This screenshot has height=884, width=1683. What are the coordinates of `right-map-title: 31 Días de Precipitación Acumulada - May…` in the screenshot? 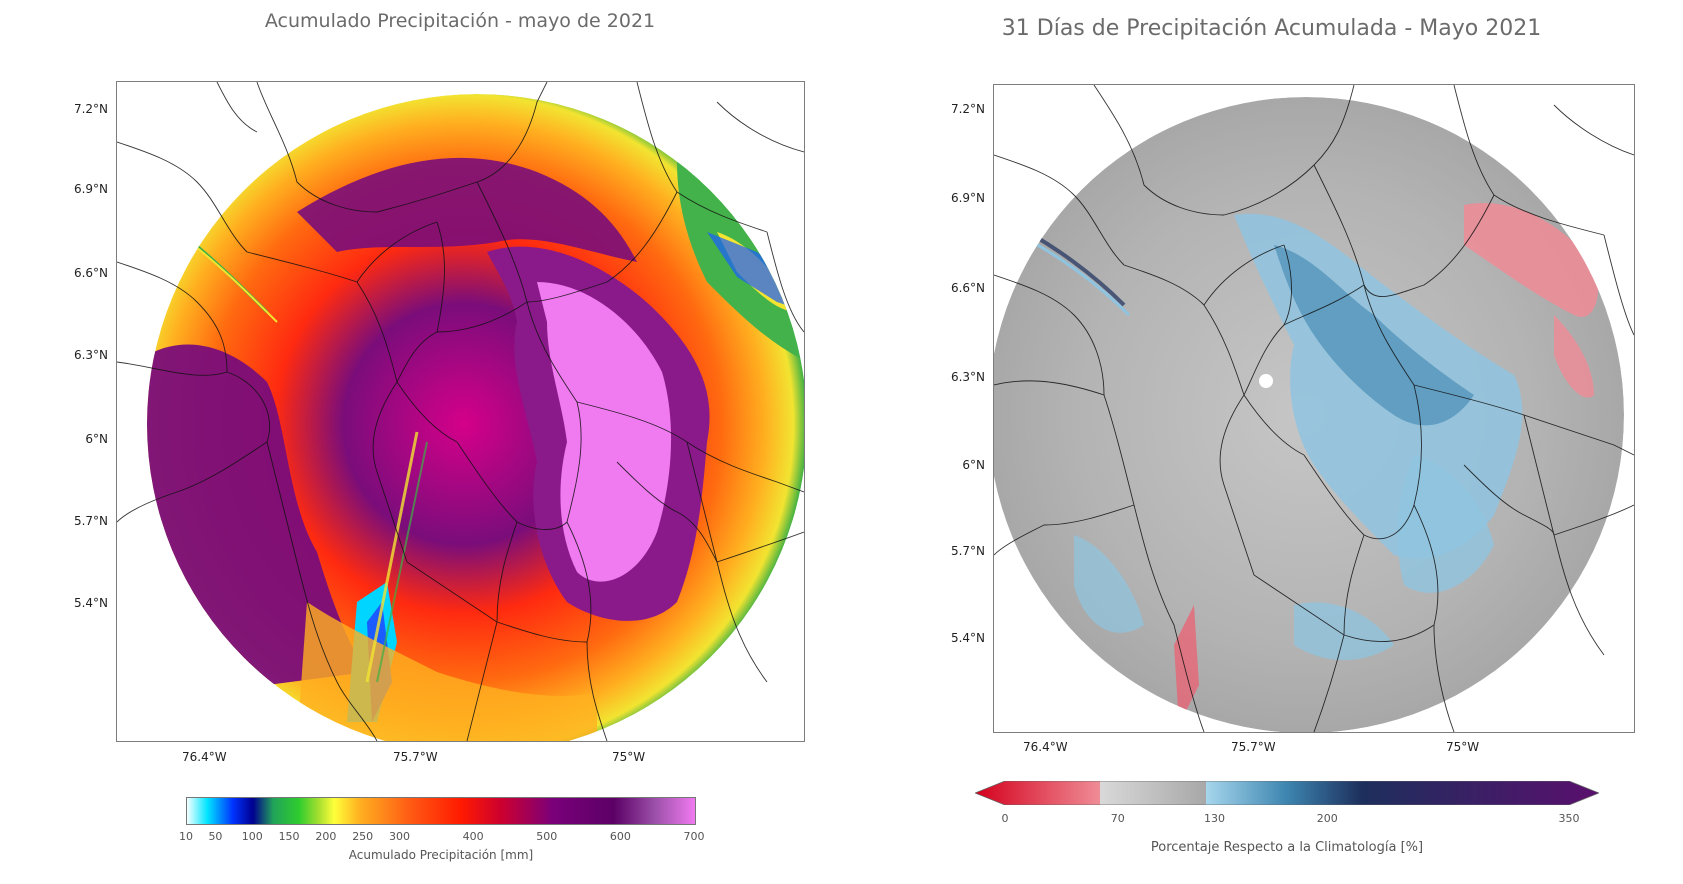 It's located at (1271, 28).